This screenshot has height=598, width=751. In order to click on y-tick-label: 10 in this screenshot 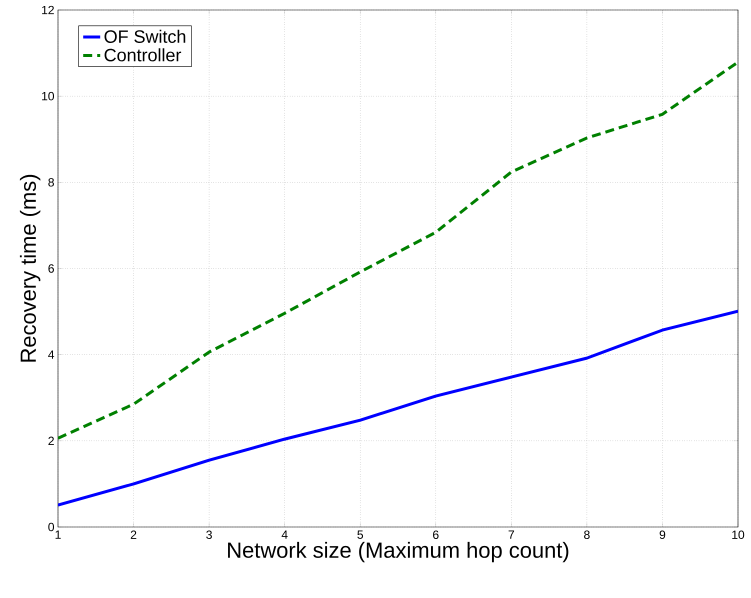, I will do `click(48, 96)`.